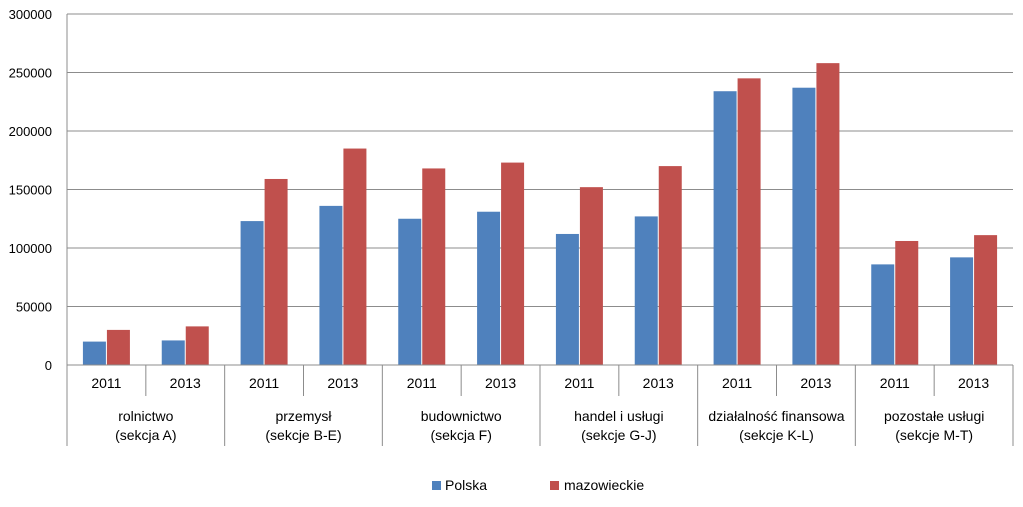 This screenshot has height=507, width=1023. Describe the element at coordinates (619, 416) in the screenshot. I see `category-label: handel i usługi` at that location.